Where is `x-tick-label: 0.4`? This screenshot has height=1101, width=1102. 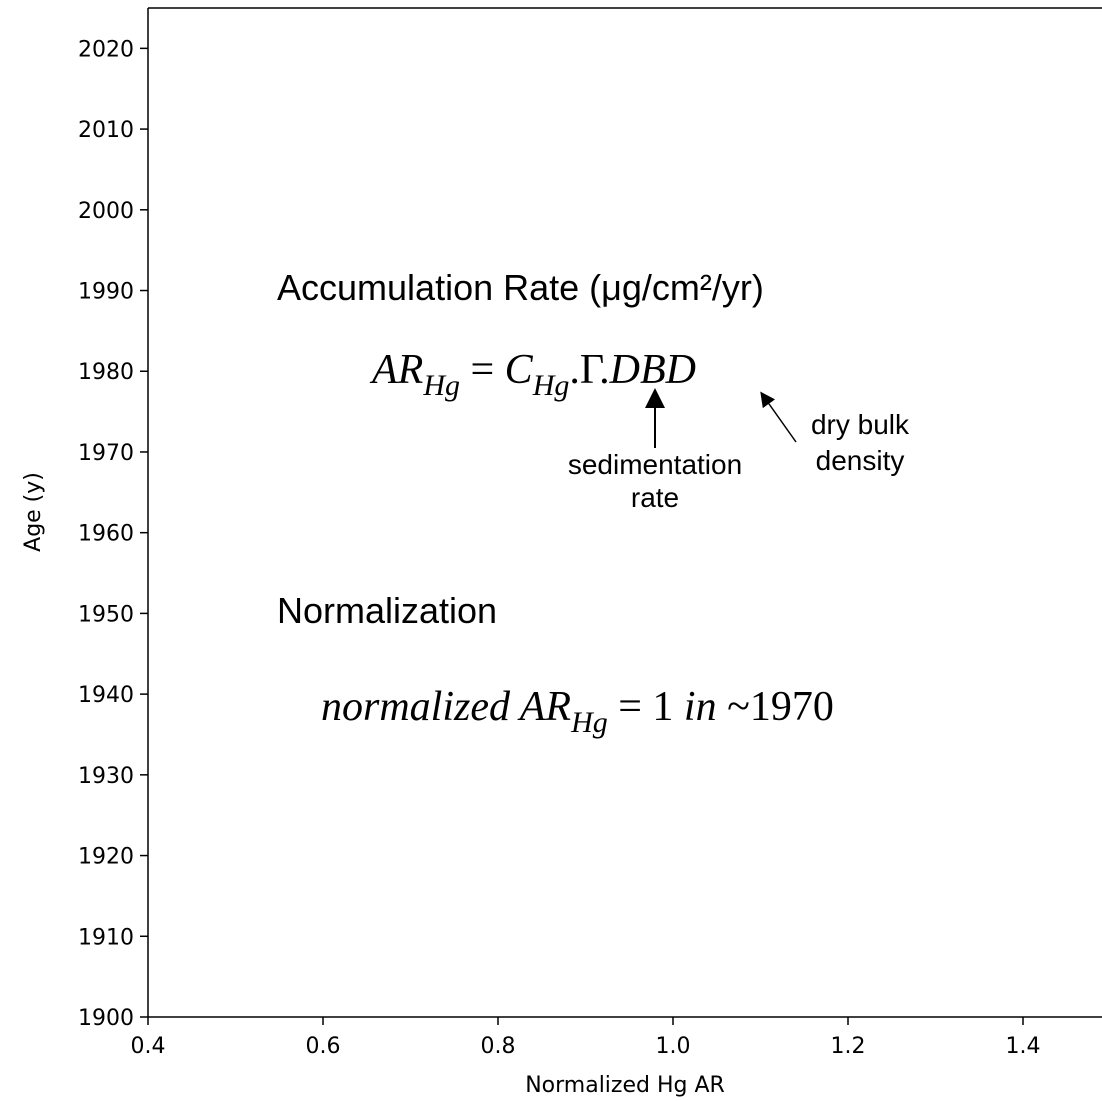 x-tick-label: 0.4 is located at coordinates (148, 1046).